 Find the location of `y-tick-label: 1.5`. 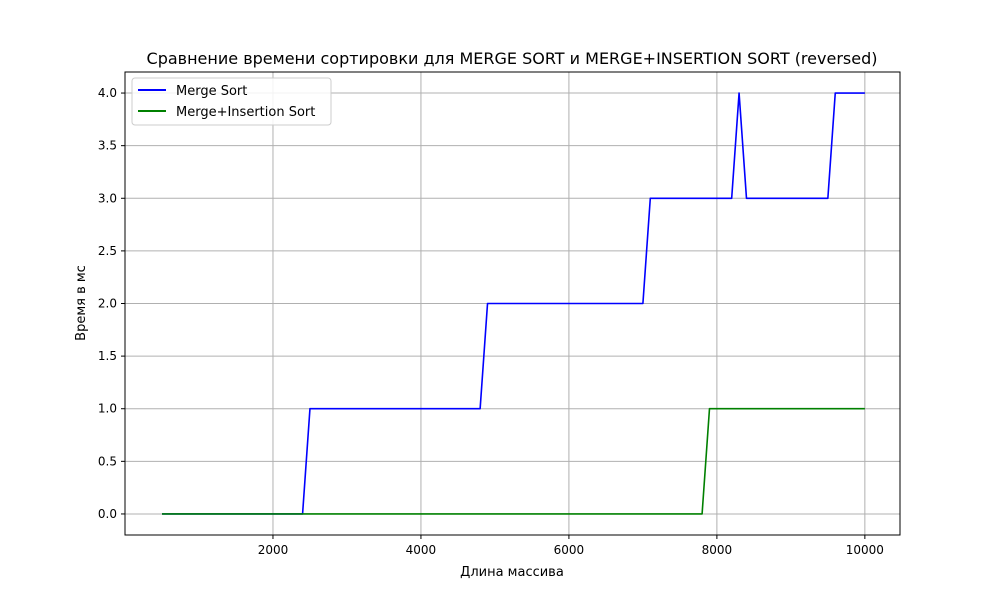

y-tick-label: 1.5 is located at coordinates (107, 356).